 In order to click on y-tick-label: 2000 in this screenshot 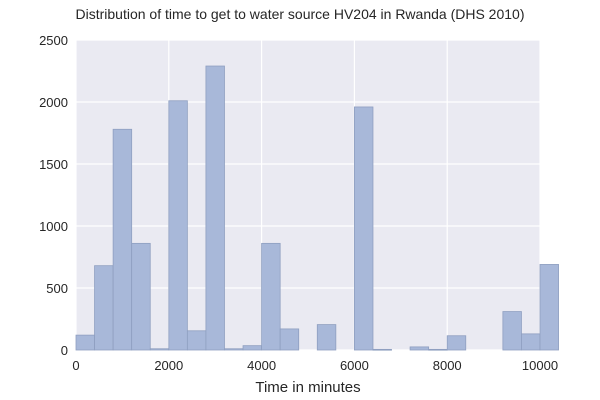, I will do `click(53, 102)`.